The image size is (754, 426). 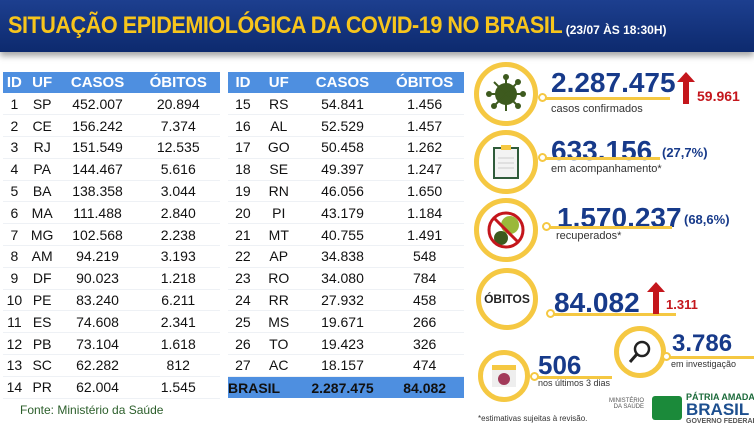 What do you see at coordinates (178, 213) in the screenshot?
I see `table-cell: 2.840` at bounding box center [178, 213].